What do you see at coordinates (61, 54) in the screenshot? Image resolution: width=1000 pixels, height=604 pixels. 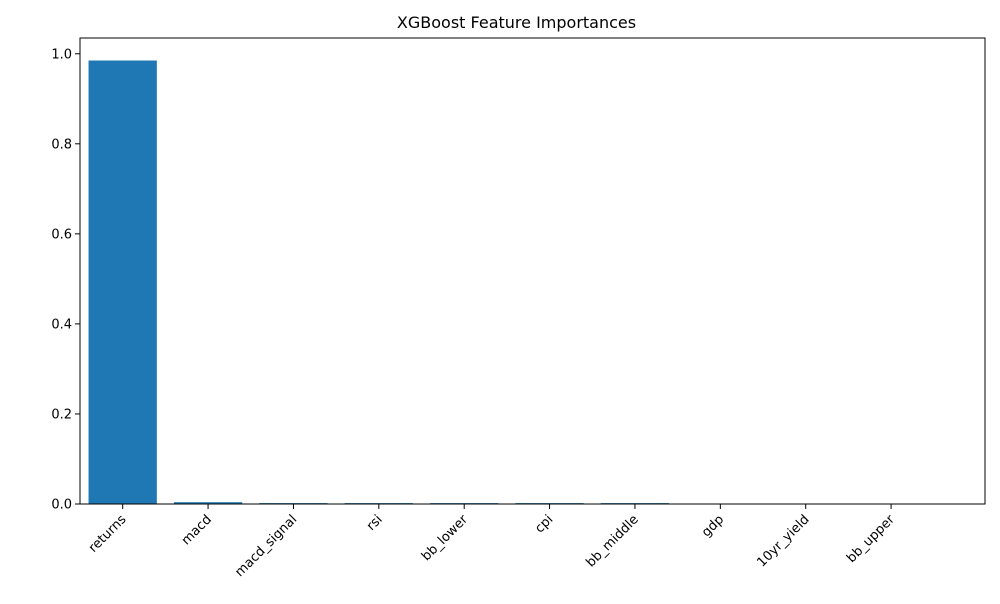 I see `y-tick-label: 1.0` at bounding box center [61, 54].